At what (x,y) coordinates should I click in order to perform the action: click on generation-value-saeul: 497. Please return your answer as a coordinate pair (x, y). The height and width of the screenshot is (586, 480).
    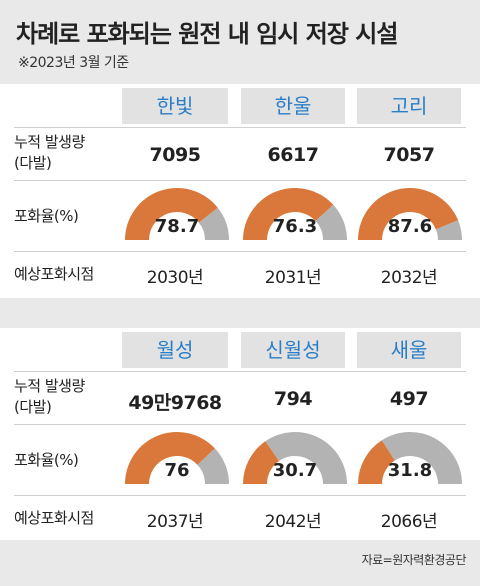
    Looking at the image, I should click on (409, 399).